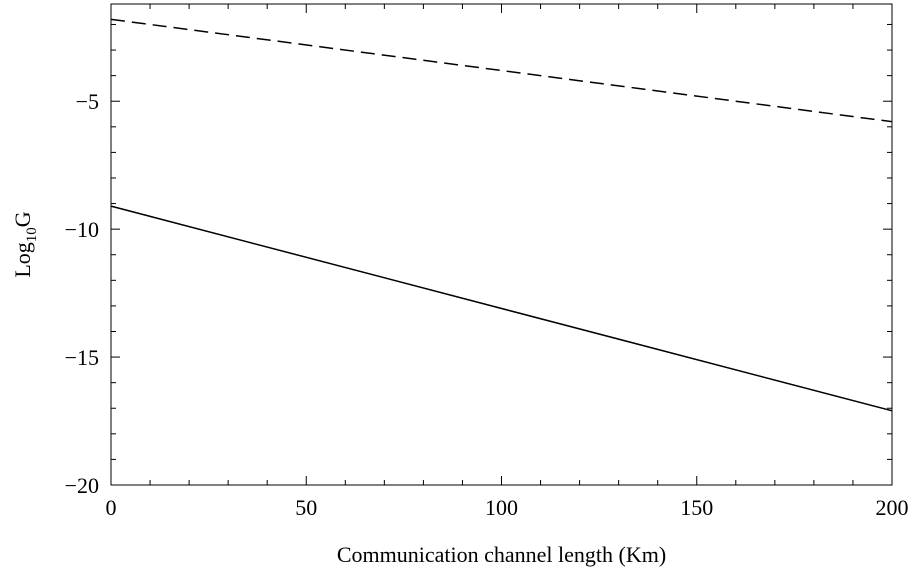  I want to click on x-axis-tick-labels: 0 50 100 150 200, so click(507, 507).